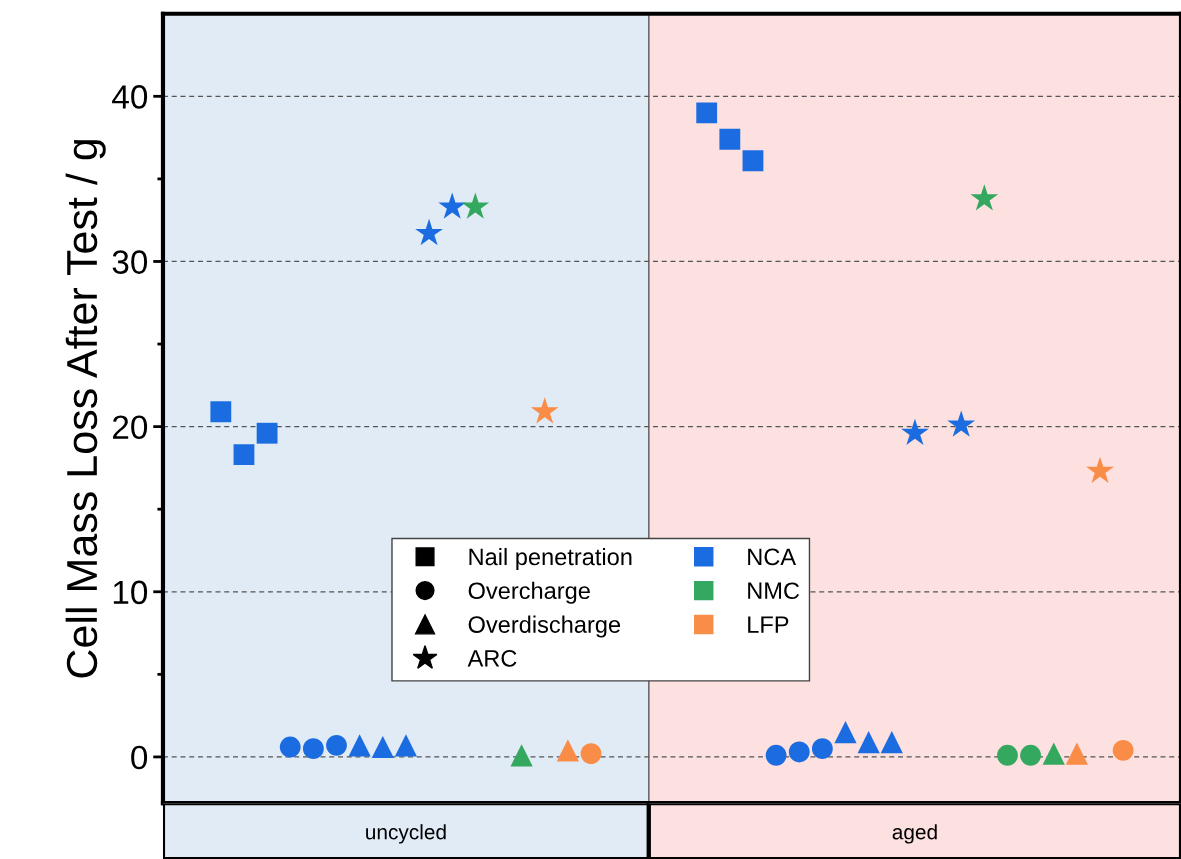 This screenshot has height=859, width=1181. I want to click on annotation: Nail penetration, so click(550, 558).